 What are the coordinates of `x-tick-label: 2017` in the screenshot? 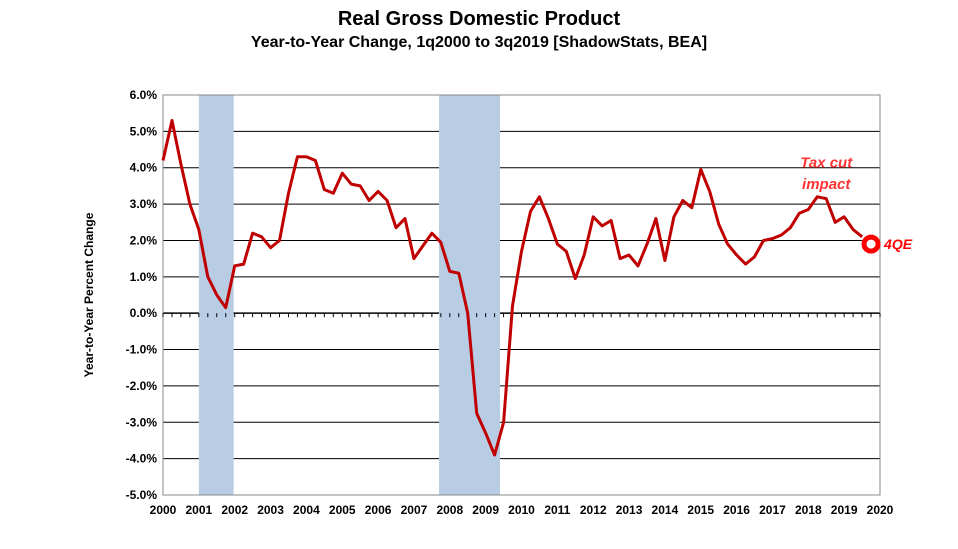 It's located at (772, 510).